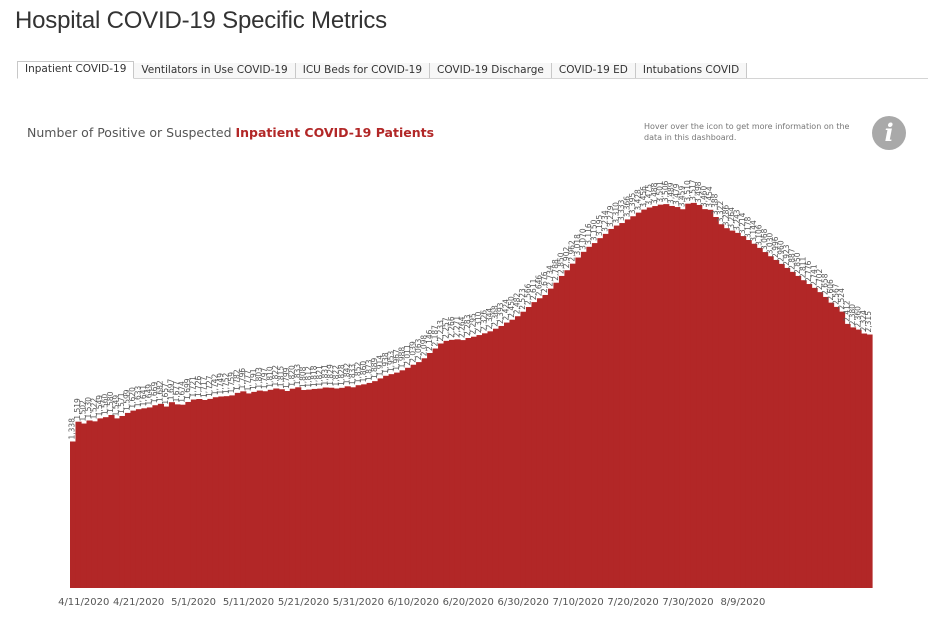 This screenshot has width=932, height=624. Describe the element at coordinates (593, 70) in the screenshot. I see `tab-covid-19-ed: COVID-19 ED` at that location.